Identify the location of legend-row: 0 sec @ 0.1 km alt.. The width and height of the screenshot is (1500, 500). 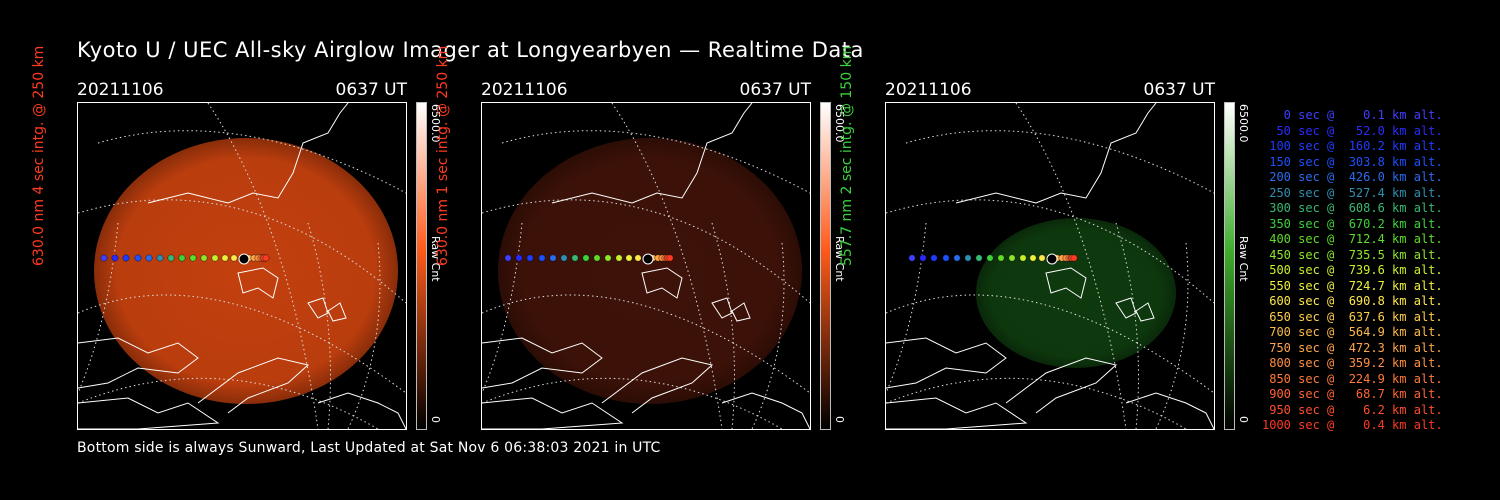
(1352, 115).